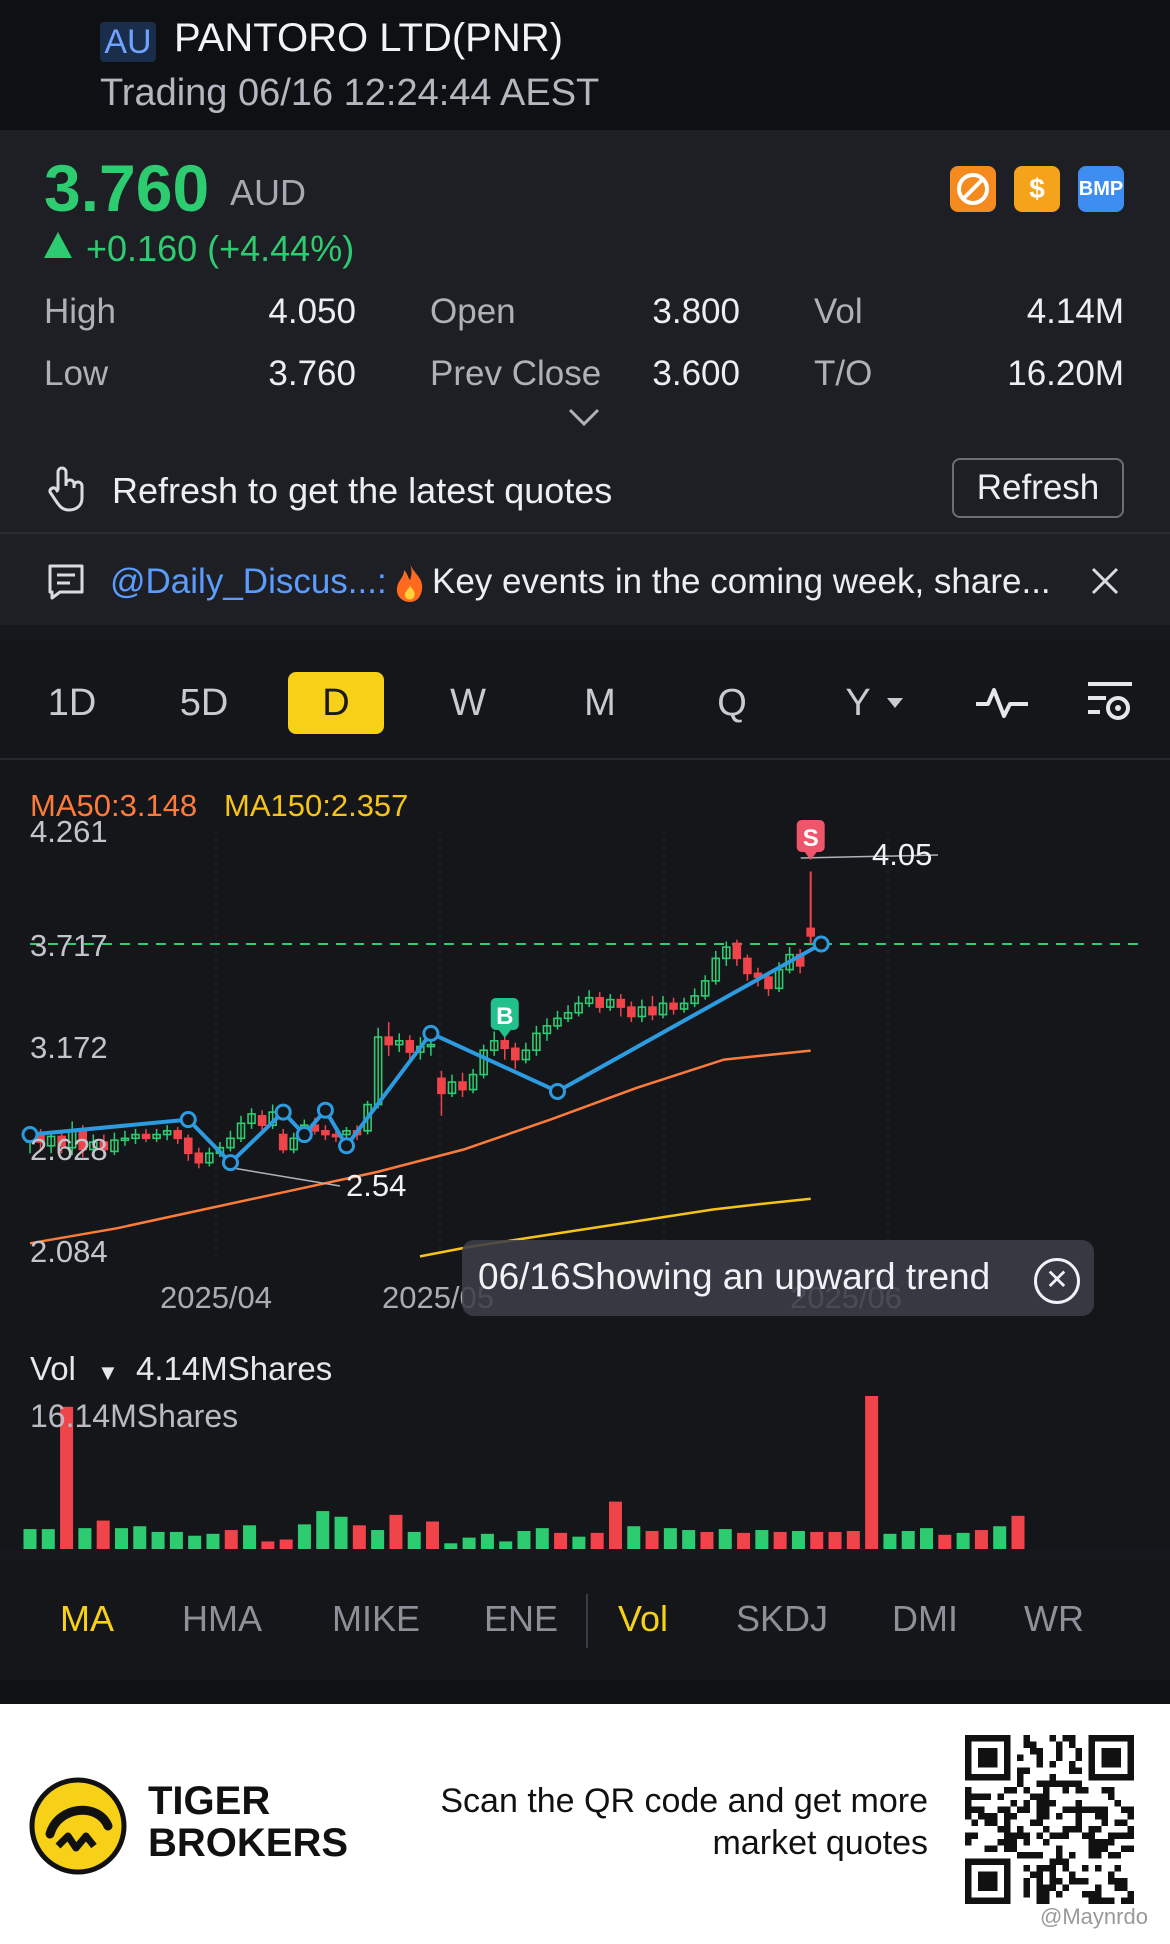 This screenshot has width=1170, height=1944. I want to click on expand-chevron-icon, so click(584, 420).